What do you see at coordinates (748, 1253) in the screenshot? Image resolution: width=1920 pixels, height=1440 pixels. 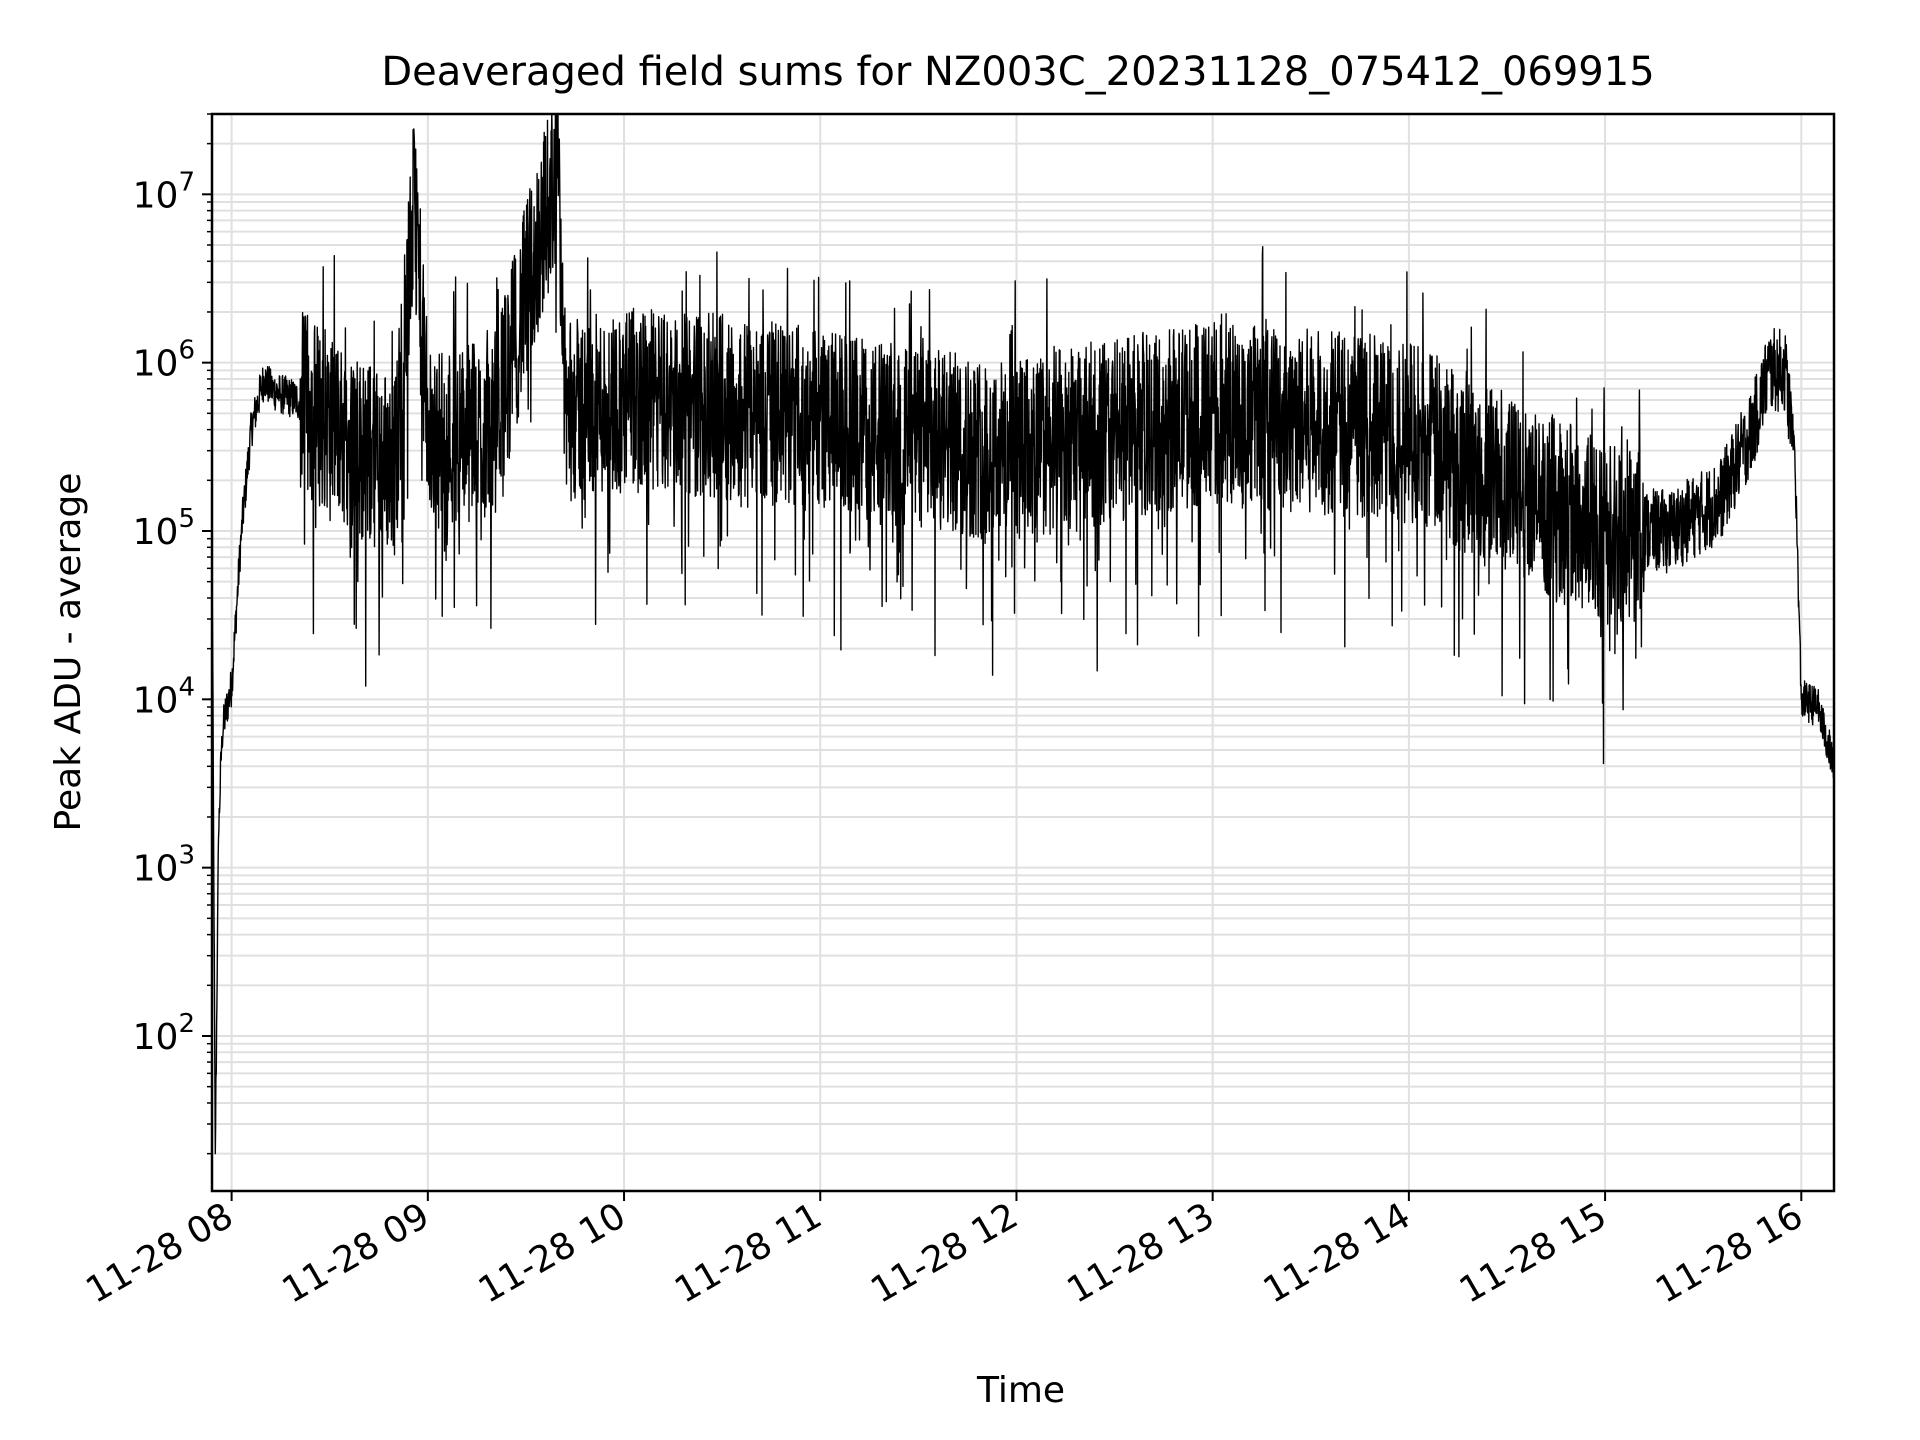 I see `x-tick-label: 11-28 11` at bounding box center [748, 1253].